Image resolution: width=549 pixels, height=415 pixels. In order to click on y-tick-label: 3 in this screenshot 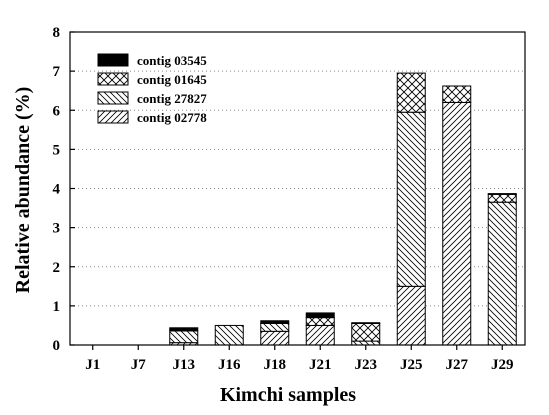, I will do `click(57, 229)`.